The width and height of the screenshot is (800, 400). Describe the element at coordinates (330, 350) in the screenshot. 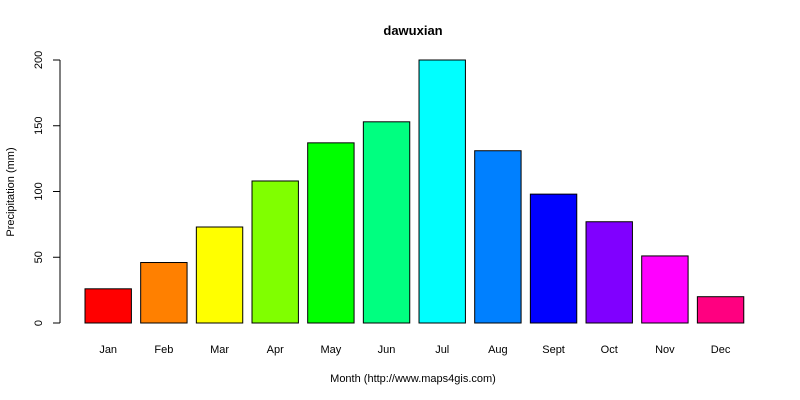

I see `x-tick-label-may: May` at that location.